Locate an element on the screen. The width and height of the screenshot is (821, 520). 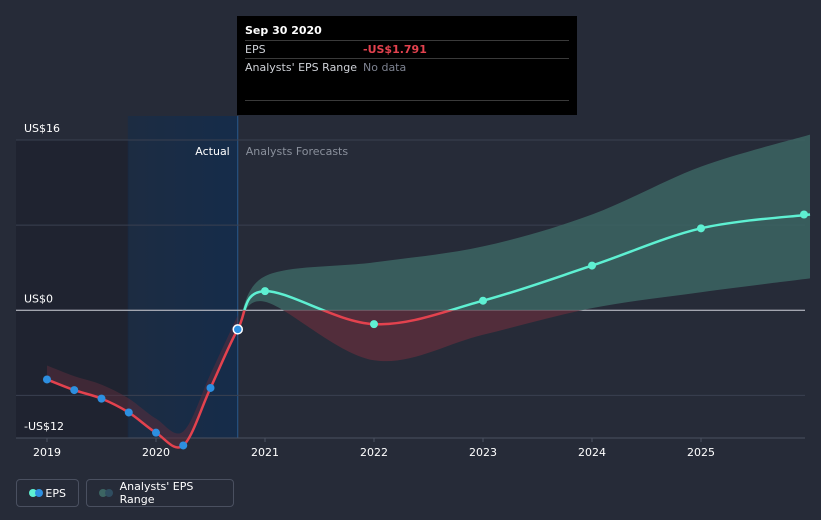
y-axis: US$16 US$0 -US$12 is located at coordinates (44, 277).